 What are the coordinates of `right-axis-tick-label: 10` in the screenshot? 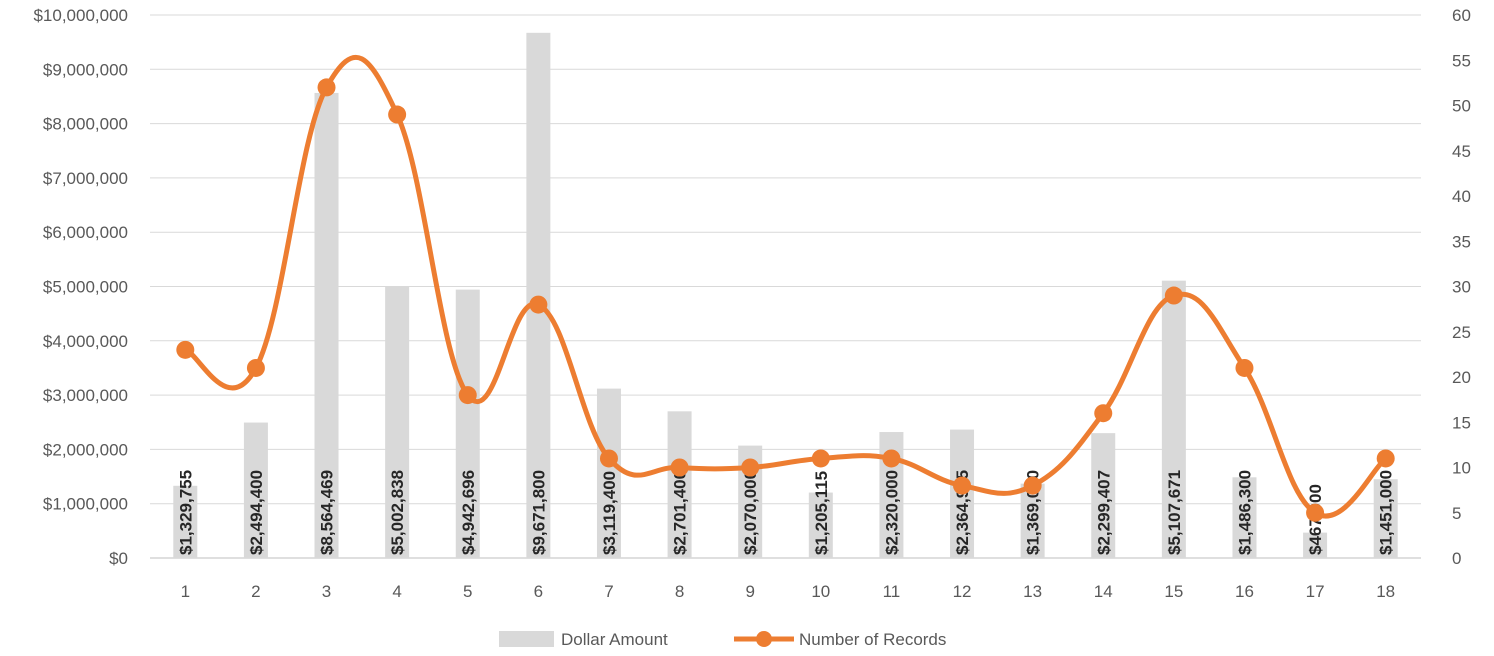 It's located at (1461, 468).